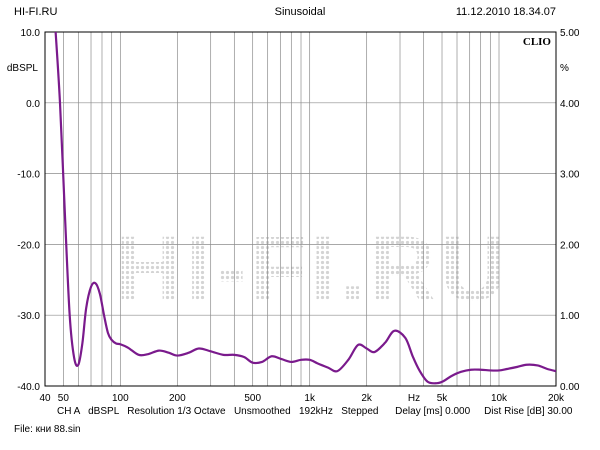  What do you see at coordinates (28, 387) in the screenshot?
I see `y-tick-label-left: -40.0` at bounding box center [28, 387].